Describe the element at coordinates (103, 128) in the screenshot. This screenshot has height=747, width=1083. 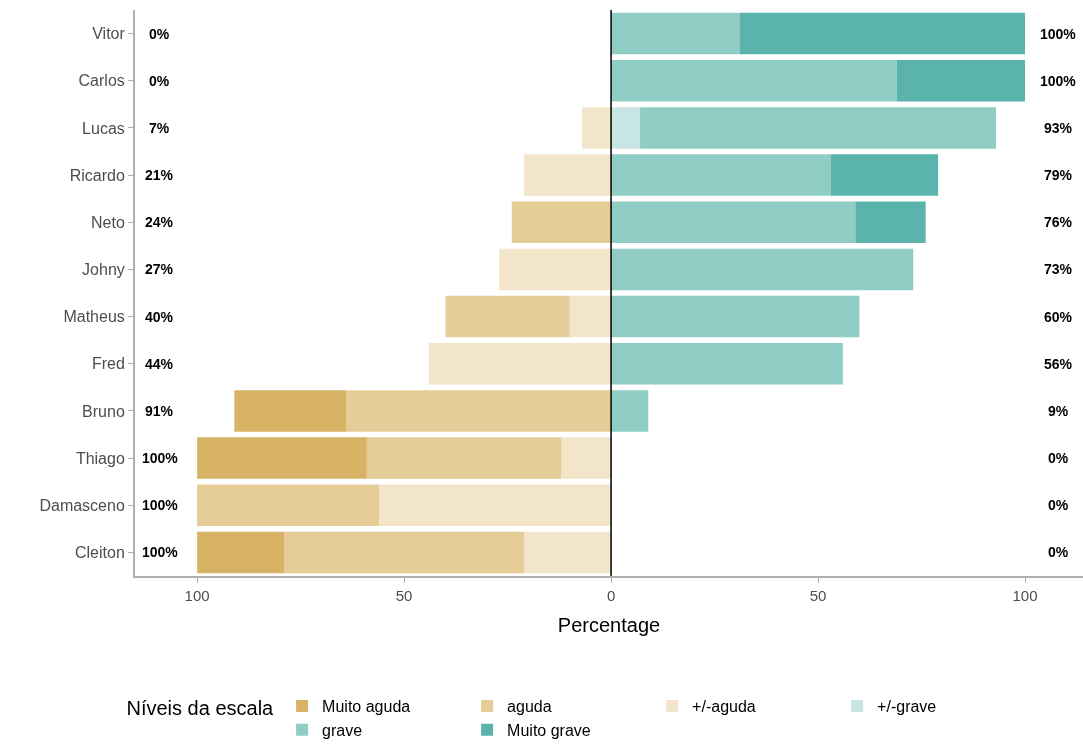
I see `y-tick-label: Lucas` at that location.